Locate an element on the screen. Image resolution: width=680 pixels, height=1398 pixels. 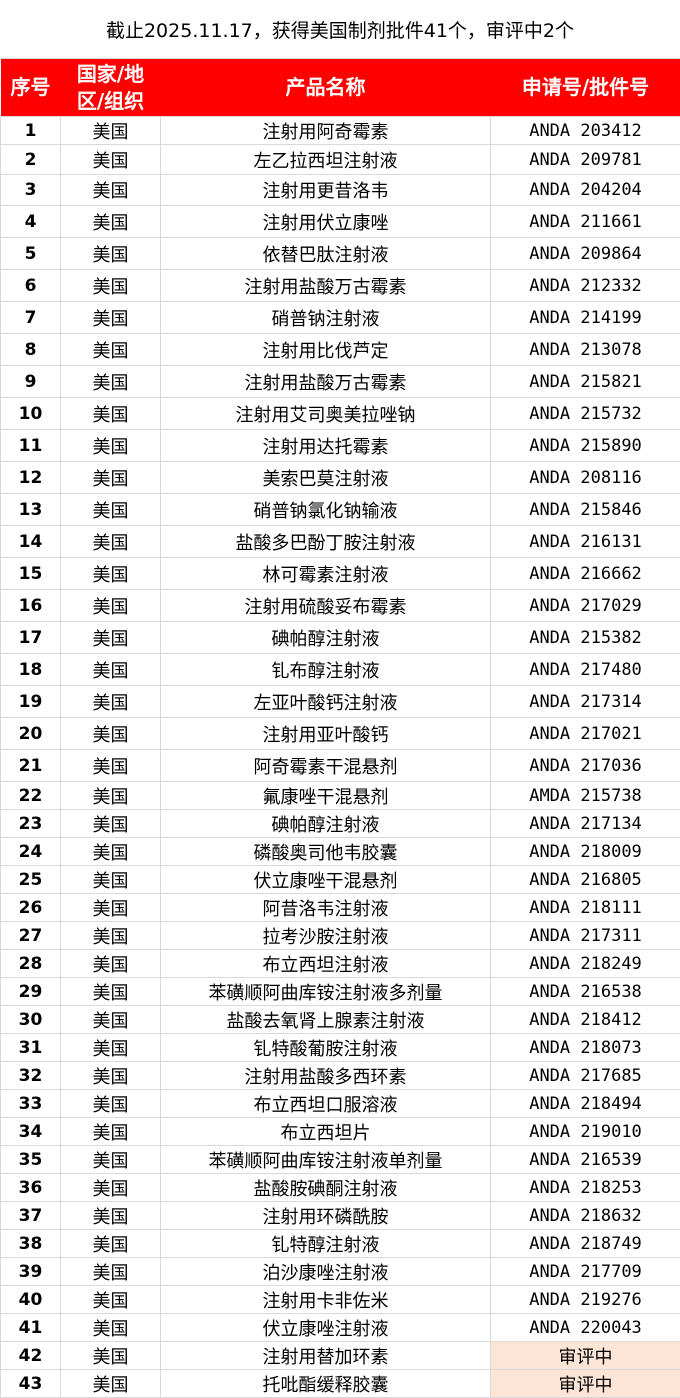
row-product: 左亚叶酸钙注射液 is located at coordinates (326, 702).